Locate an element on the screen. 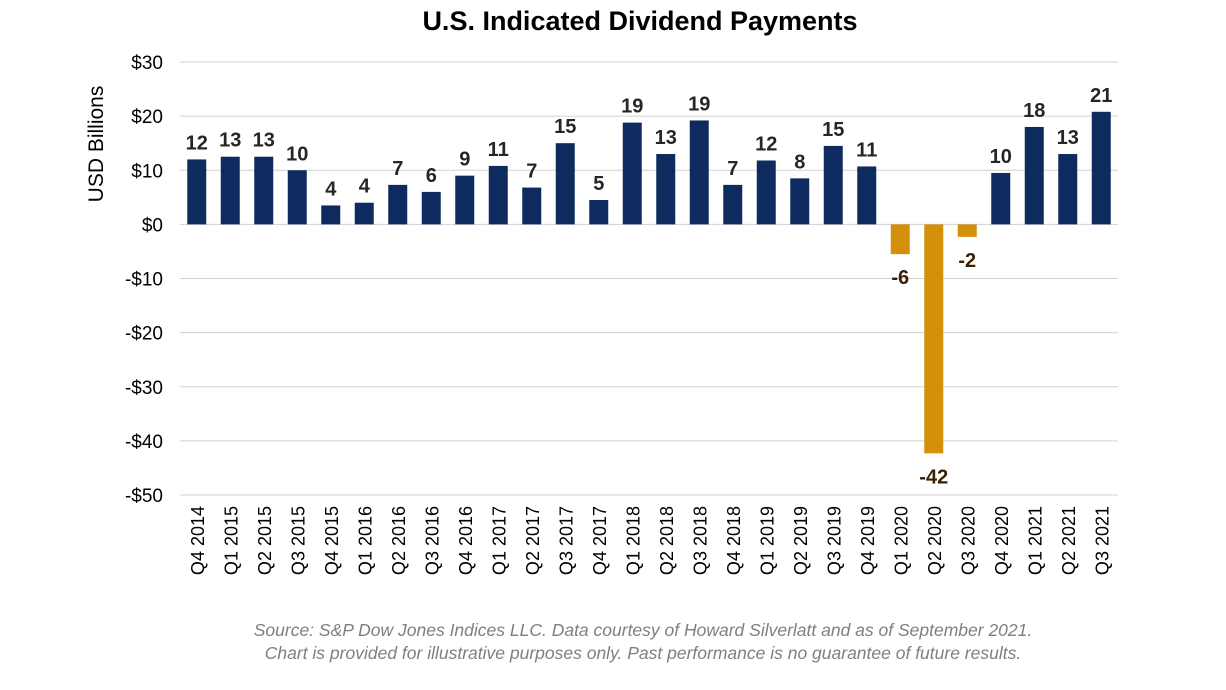  x-tick-label: Q1 2017 is located at coordinates (499, 540).